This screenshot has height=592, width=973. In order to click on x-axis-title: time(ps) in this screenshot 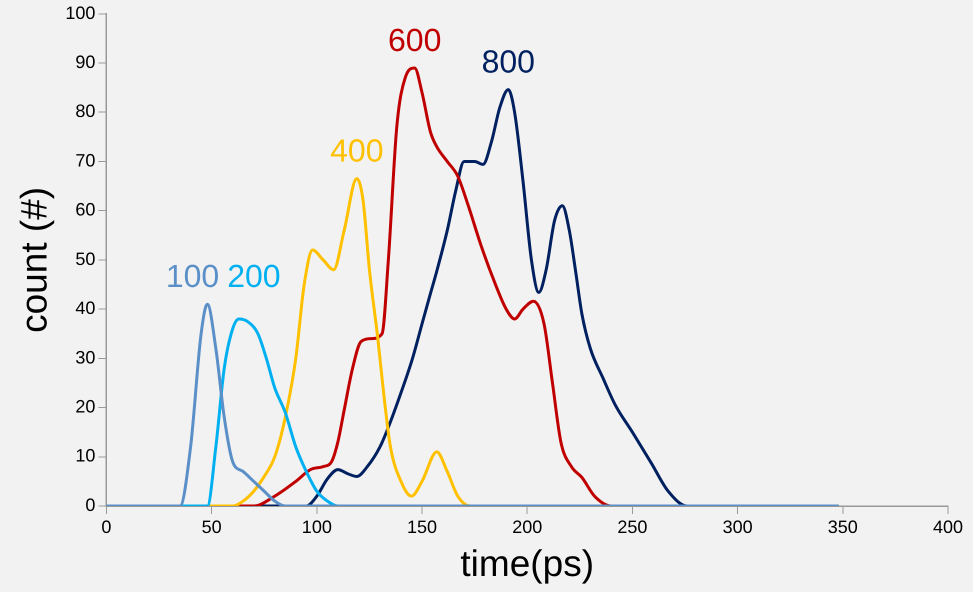, I will do `click(527, 563)`.